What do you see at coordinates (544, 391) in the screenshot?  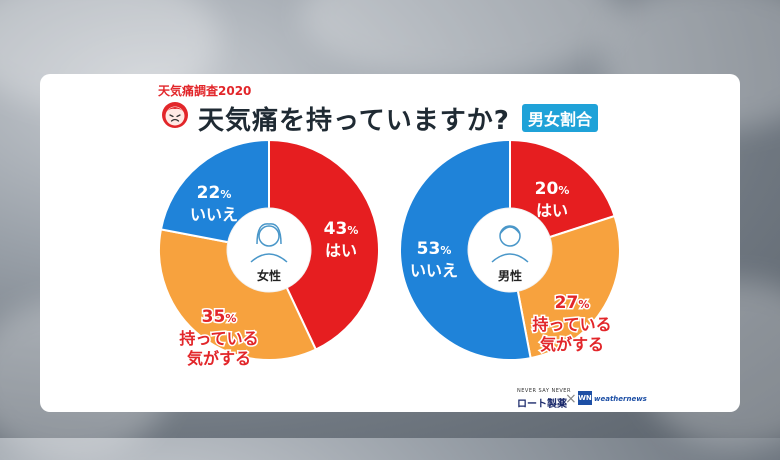 I see `rohto-tagline: NEVER SAY NEVER` at bounding box center [544, 391].